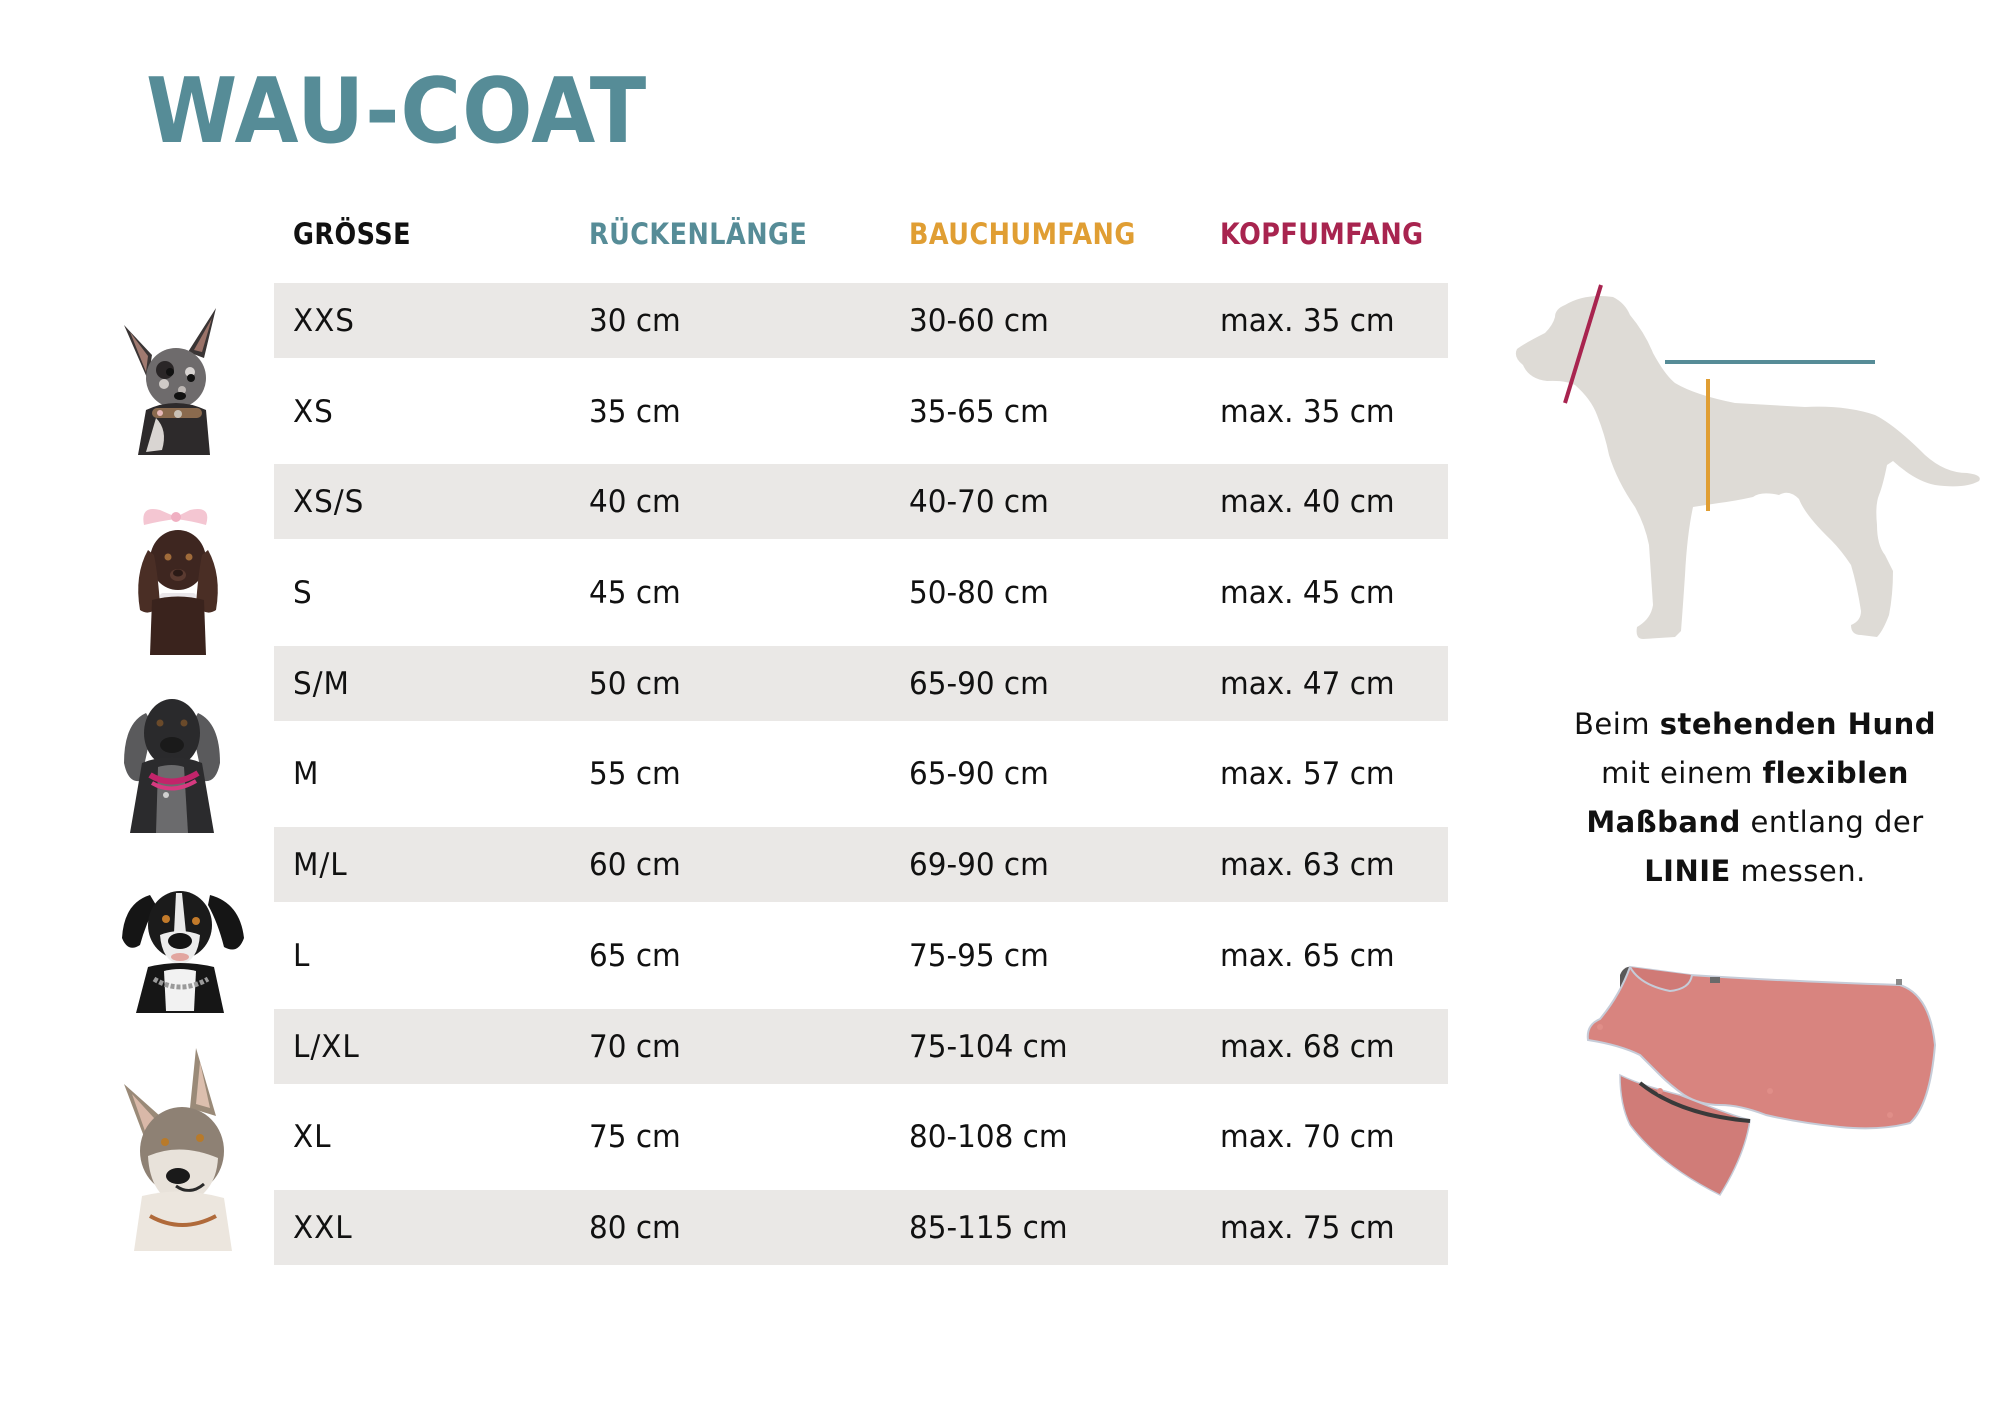 The width and height of the screenshot is (2000, 1414). I want to click on instruction-emphasis: stehenden Hund, so click(1797, 724).